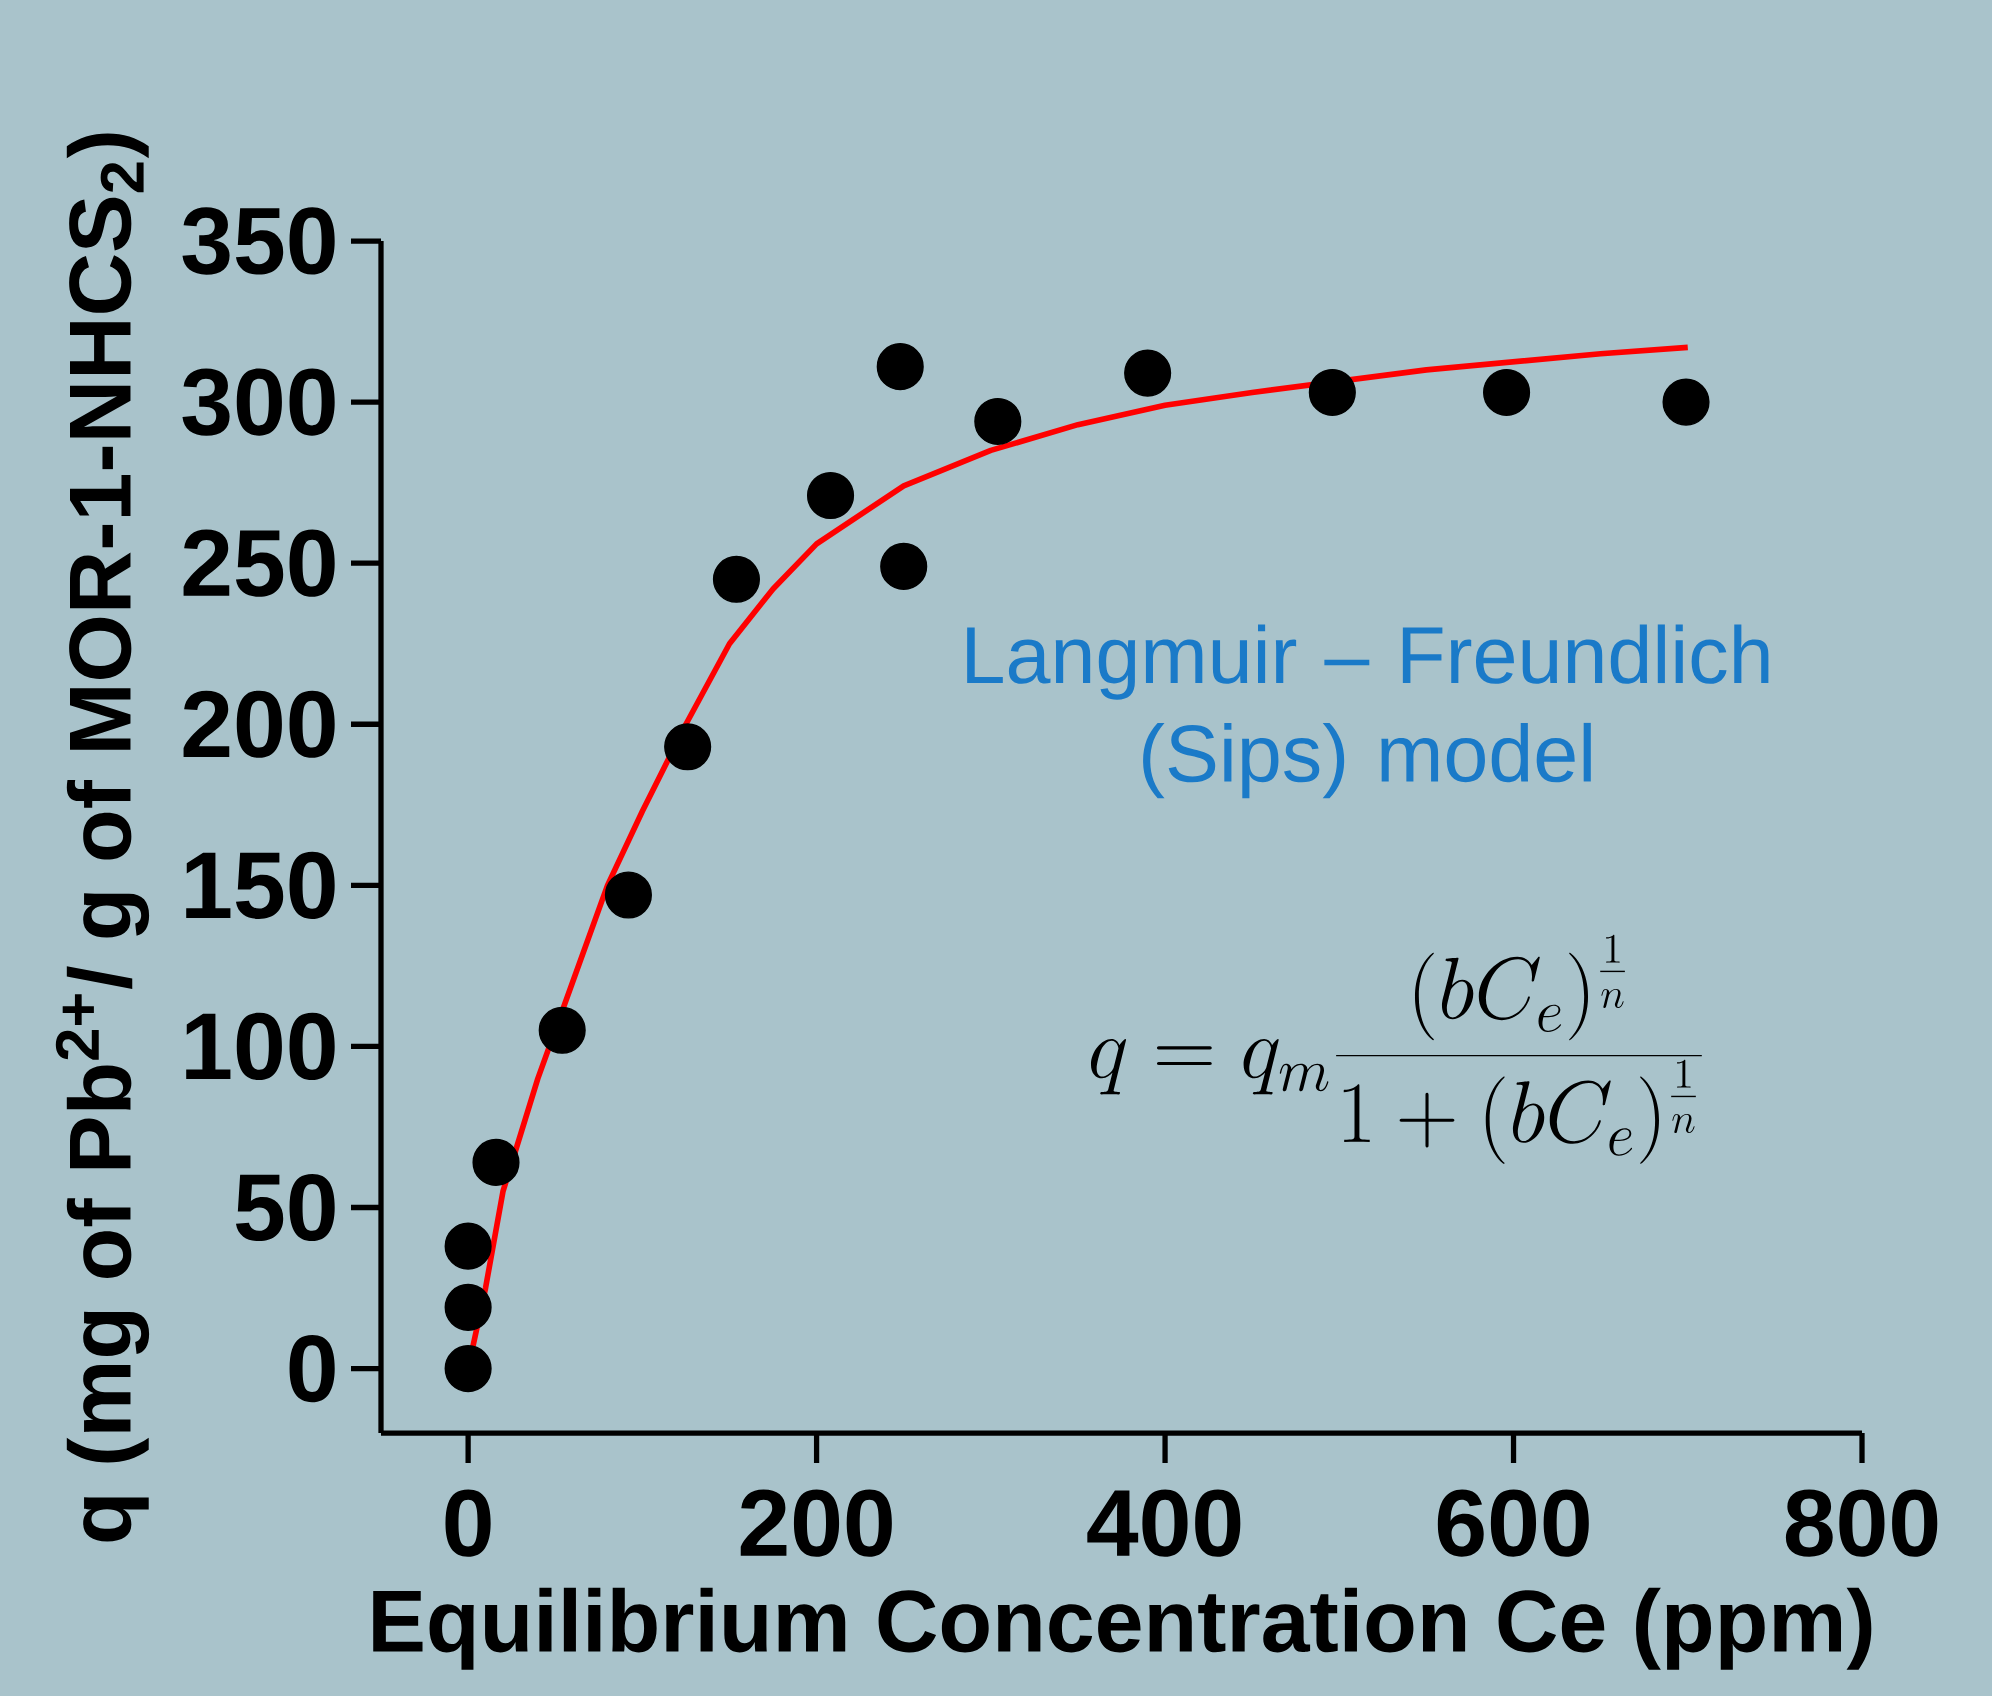 This screenshot has width=1992, height=1696. What do you see at coordinates (259, 724) in the screenshot?
I see `y-tick-label: 200` at bounding box center [259, 724].